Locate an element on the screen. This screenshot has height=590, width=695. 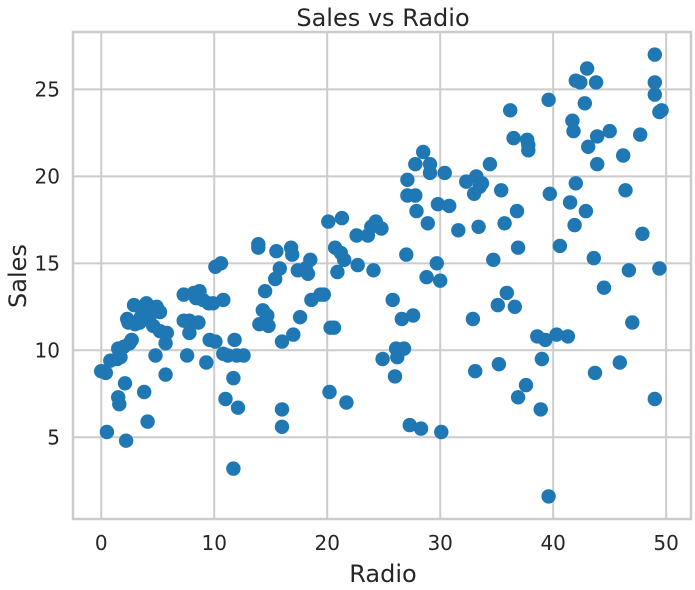
chart-title: Sales vs Radio is located at coordinates (382, 18).